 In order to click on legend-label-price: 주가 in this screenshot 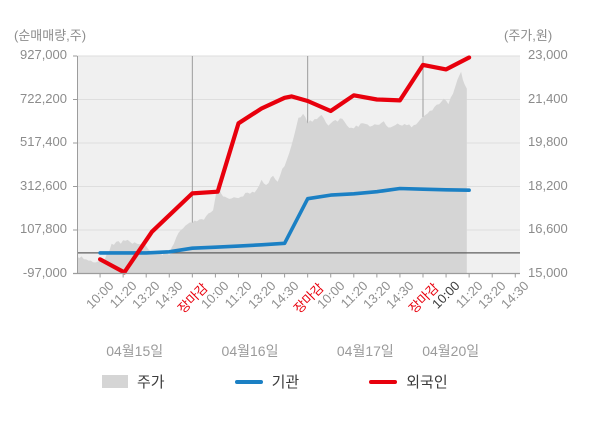, I will do `click(151, 382)`.